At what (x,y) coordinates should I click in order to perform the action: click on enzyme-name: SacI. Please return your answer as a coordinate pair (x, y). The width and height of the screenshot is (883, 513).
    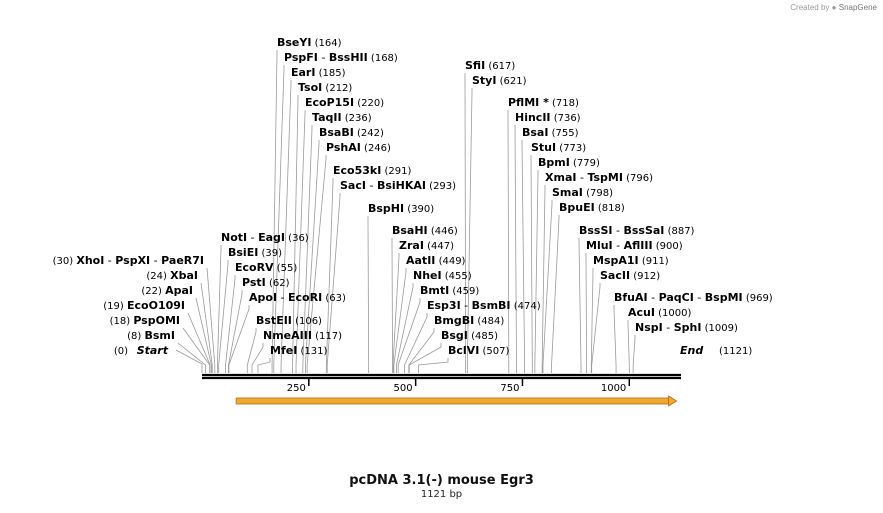
    Looking at the image, I should click on (353, 185).